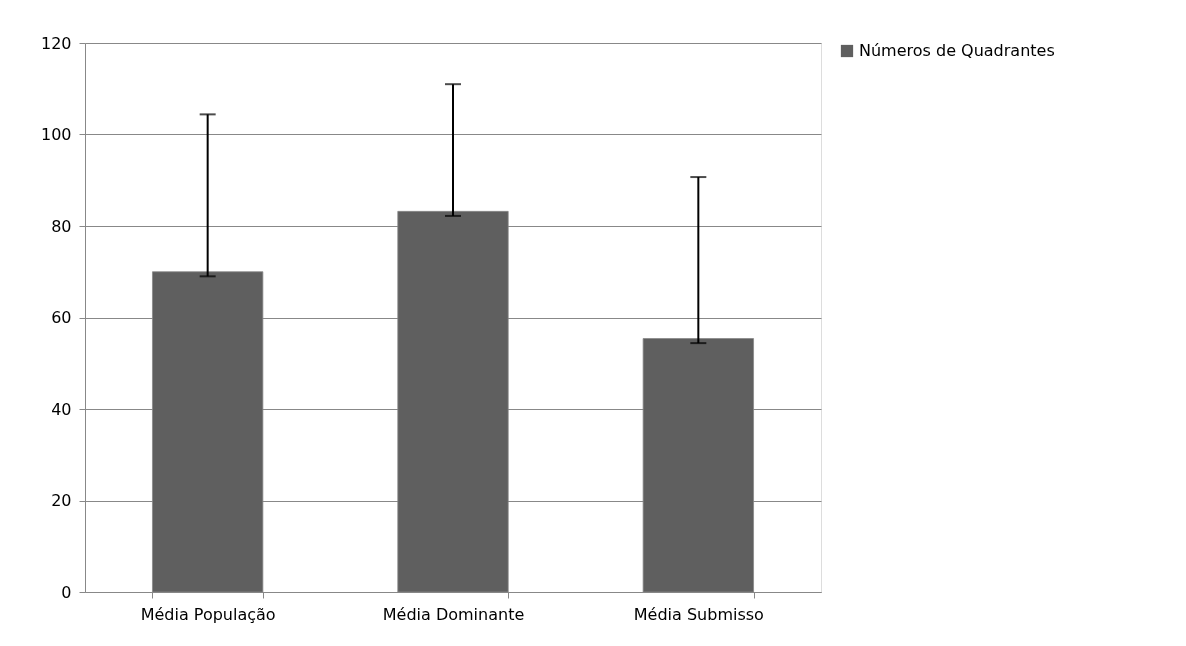  I want to click on y-tick-label: 0, so click(66, 592).